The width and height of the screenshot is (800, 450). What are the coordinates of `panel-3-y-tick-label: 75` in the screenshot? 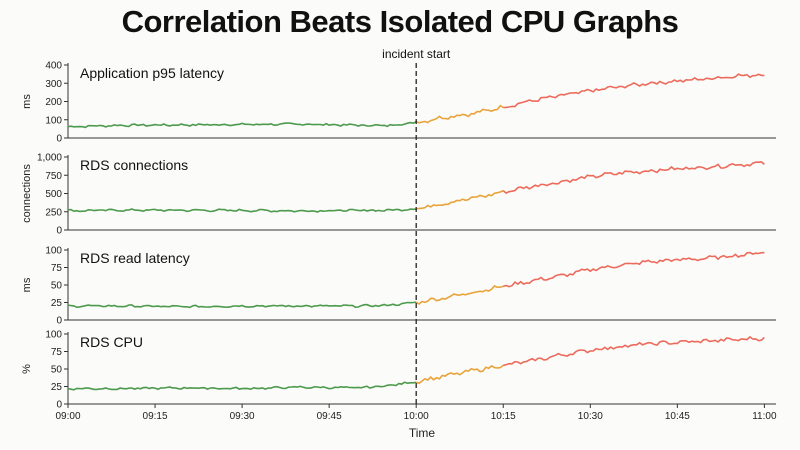 It's located at (57, 268).